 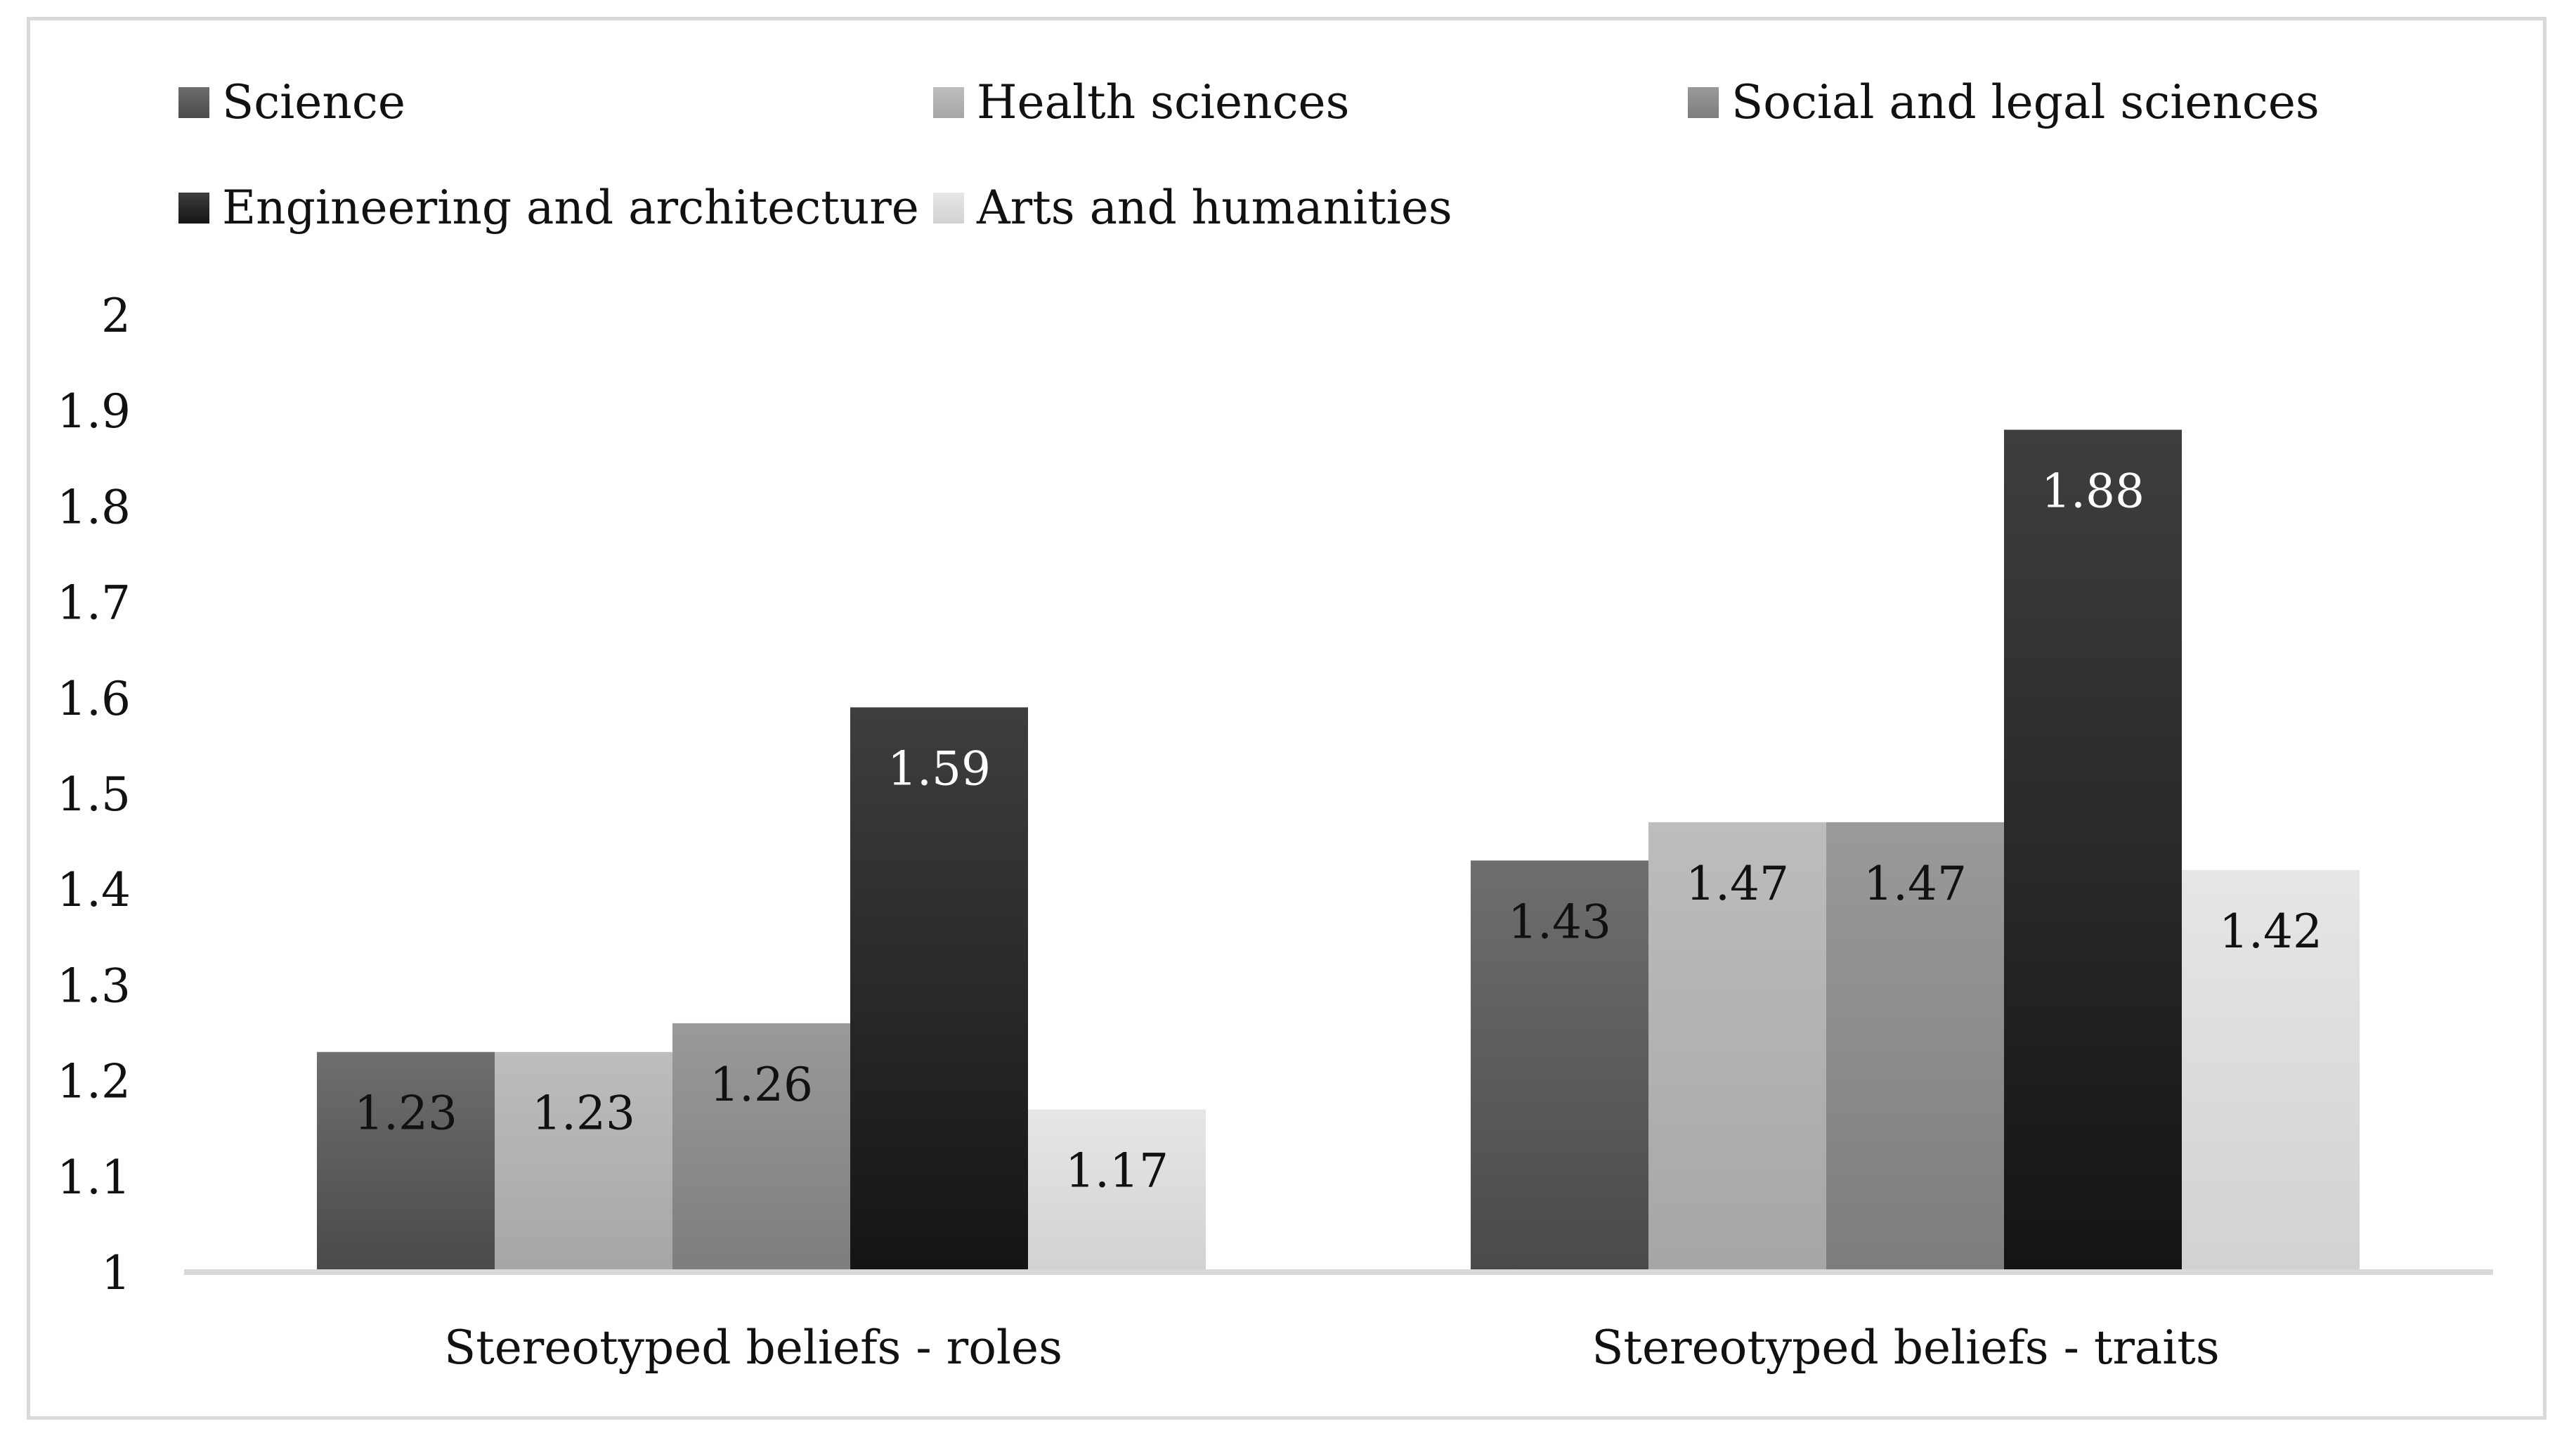 I want to click on bar-value-label: 1.26, so click(x=762, y=1085).